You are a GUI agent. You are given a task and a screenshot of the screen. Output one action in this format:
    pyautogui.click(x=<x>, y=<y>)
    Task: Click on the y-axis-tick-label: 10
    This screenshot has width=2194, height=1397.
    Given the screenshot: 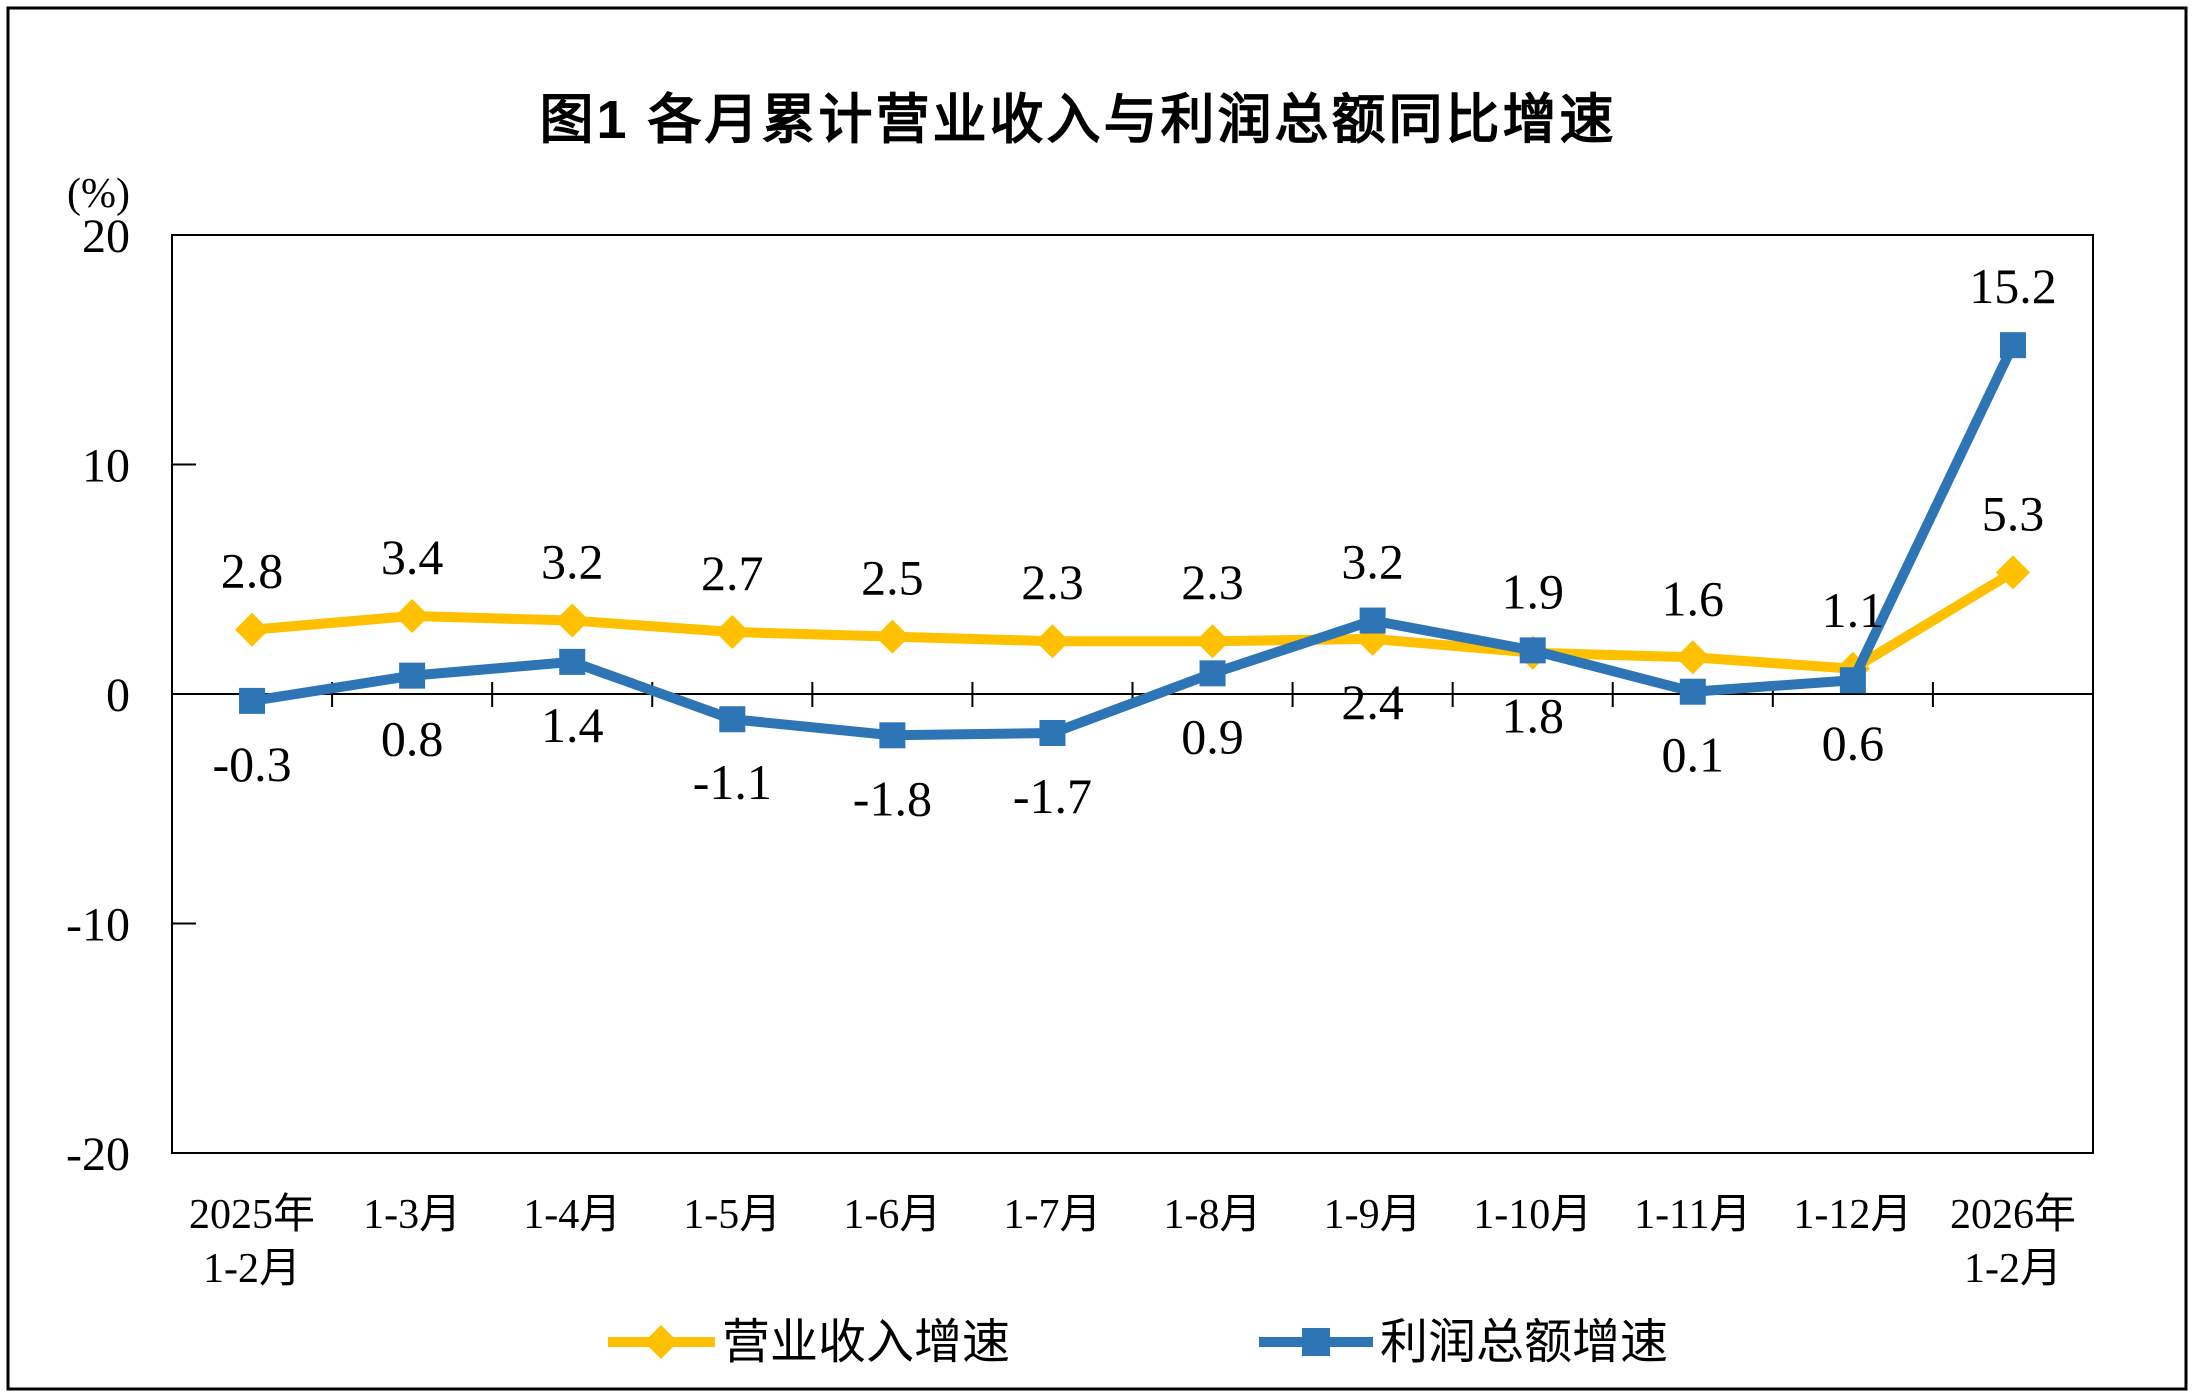 What is the action you would take?
    pyautogui.click(x=106, y=466)
    